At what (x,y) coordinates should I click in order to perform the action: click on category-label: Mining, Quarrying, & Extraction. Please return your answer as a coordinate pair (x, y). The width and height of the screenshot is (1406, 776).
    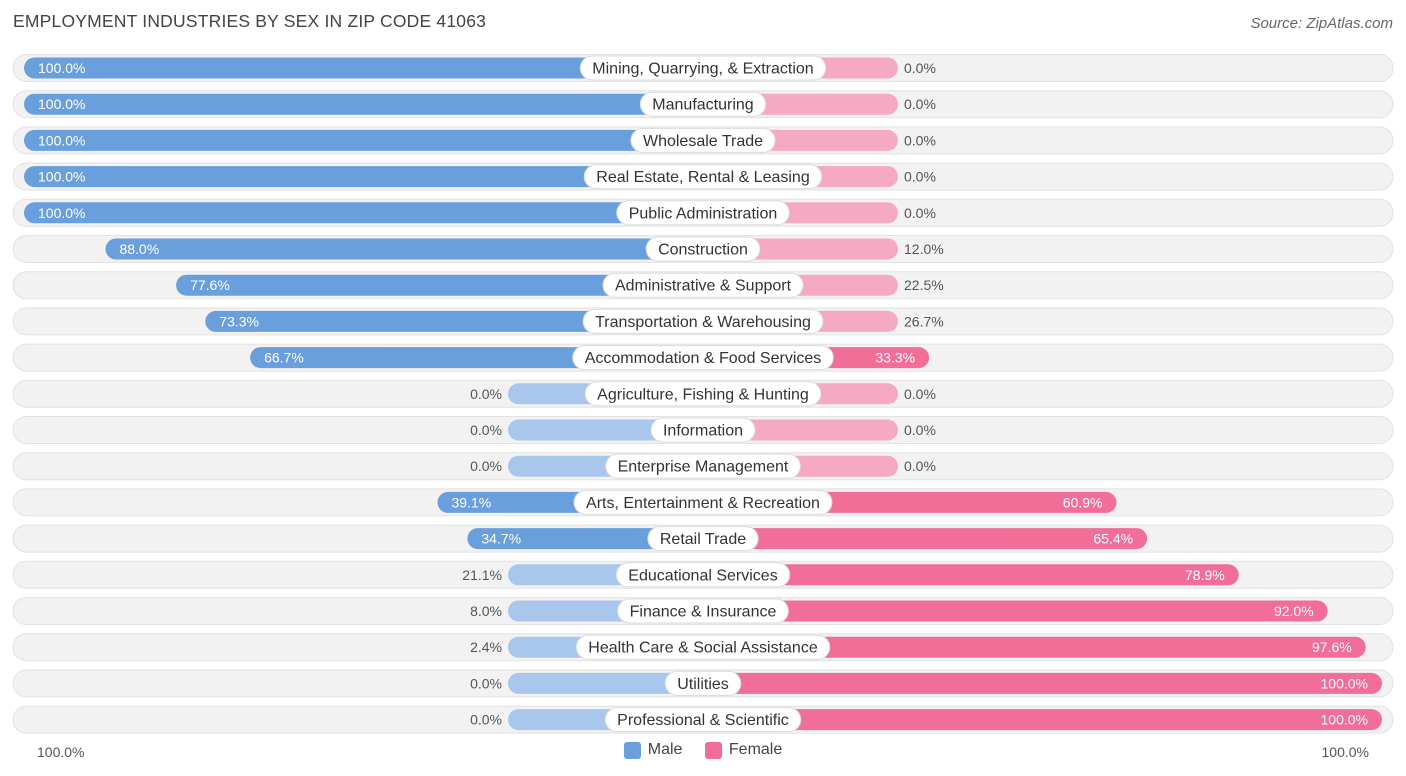
    Looking at the image, I should click on (702, 69).